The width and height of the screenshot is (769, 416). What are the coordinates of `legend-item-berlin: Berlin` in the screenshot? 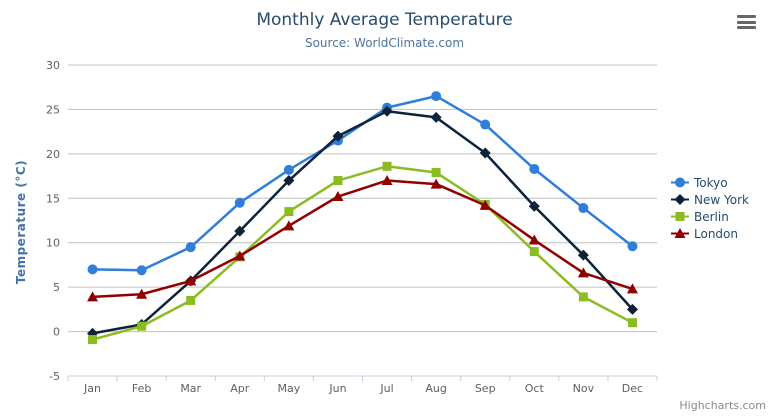 It's located at (710, 216).